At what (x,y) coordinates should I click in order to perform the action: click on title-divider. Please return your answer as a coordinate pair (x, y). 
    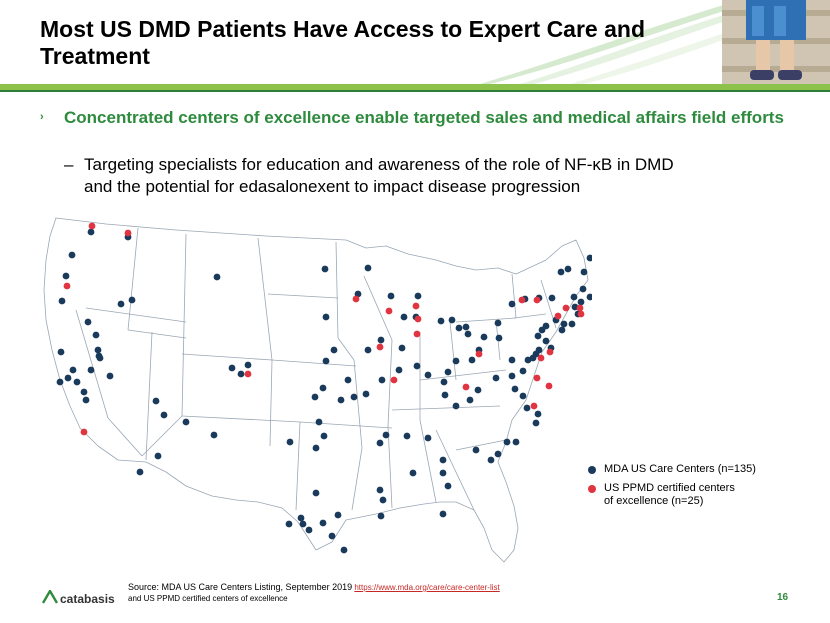
    Looking at the image, I should click on (415, 87).